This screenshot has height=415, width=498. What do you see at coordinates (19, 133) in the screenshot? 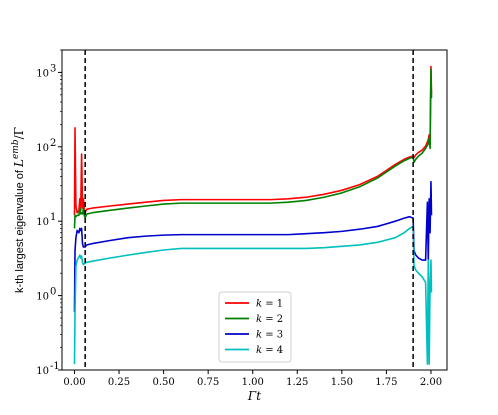
I see `y-axis-title-suffix: /Γ` at bounding box center [19, 133].